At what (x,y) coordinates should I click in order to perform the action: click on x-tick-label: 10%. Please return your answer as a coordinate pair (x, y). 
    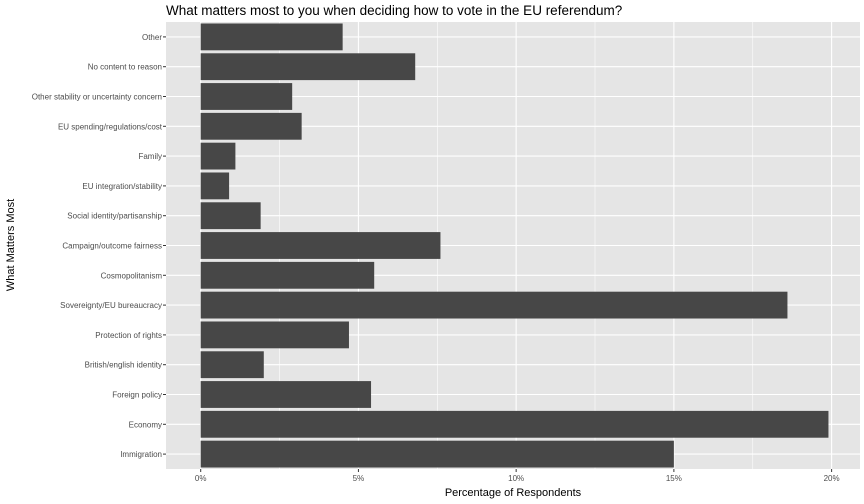
    Looking at the image, I should click on (516, 478).